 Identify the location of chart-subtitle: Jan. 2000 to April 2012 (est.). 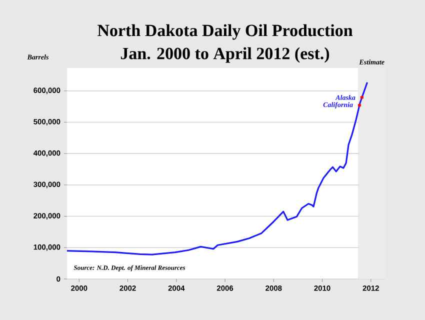
(225, 55).